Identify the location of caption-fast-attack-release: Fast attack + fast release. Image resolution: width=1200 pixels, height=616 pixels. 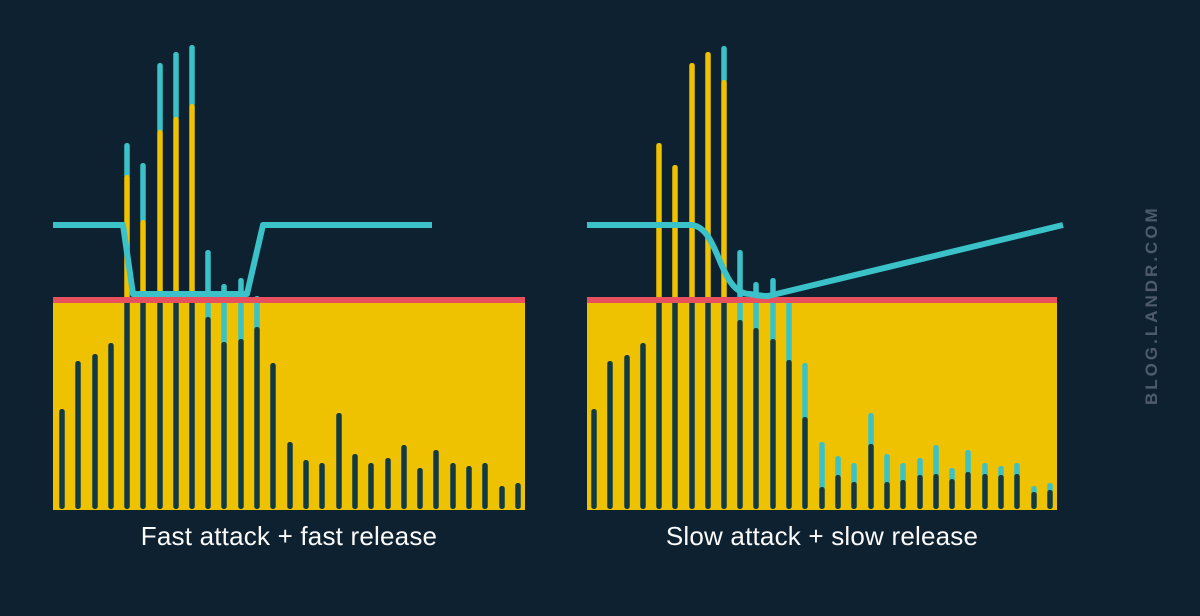
(289, 536).